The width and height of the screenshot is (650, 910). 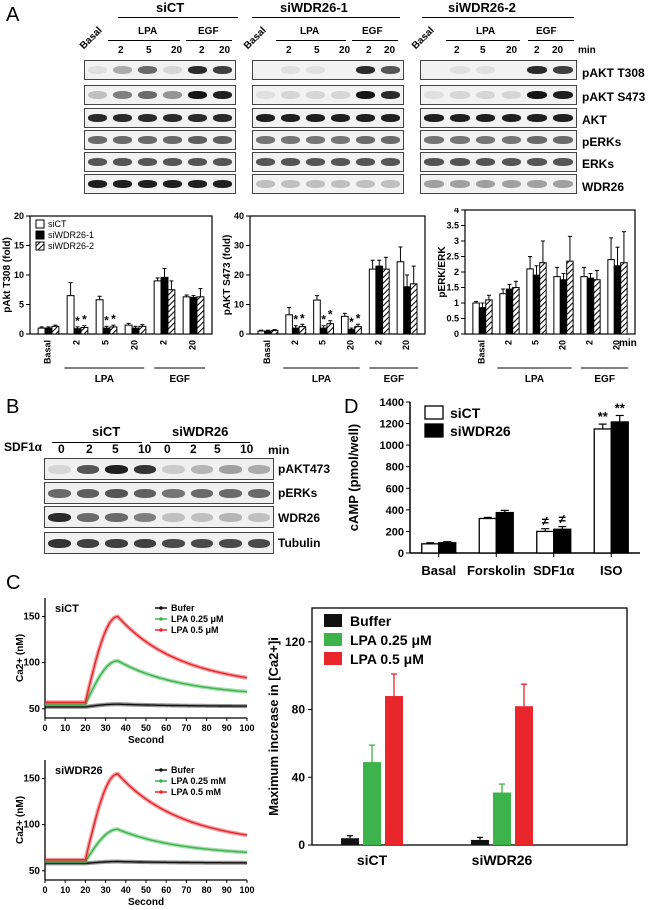 What do you see at coordinates (227, 728) in the screenshot?
I see `x-tick-label: 90` at bounding box center [227, 728].